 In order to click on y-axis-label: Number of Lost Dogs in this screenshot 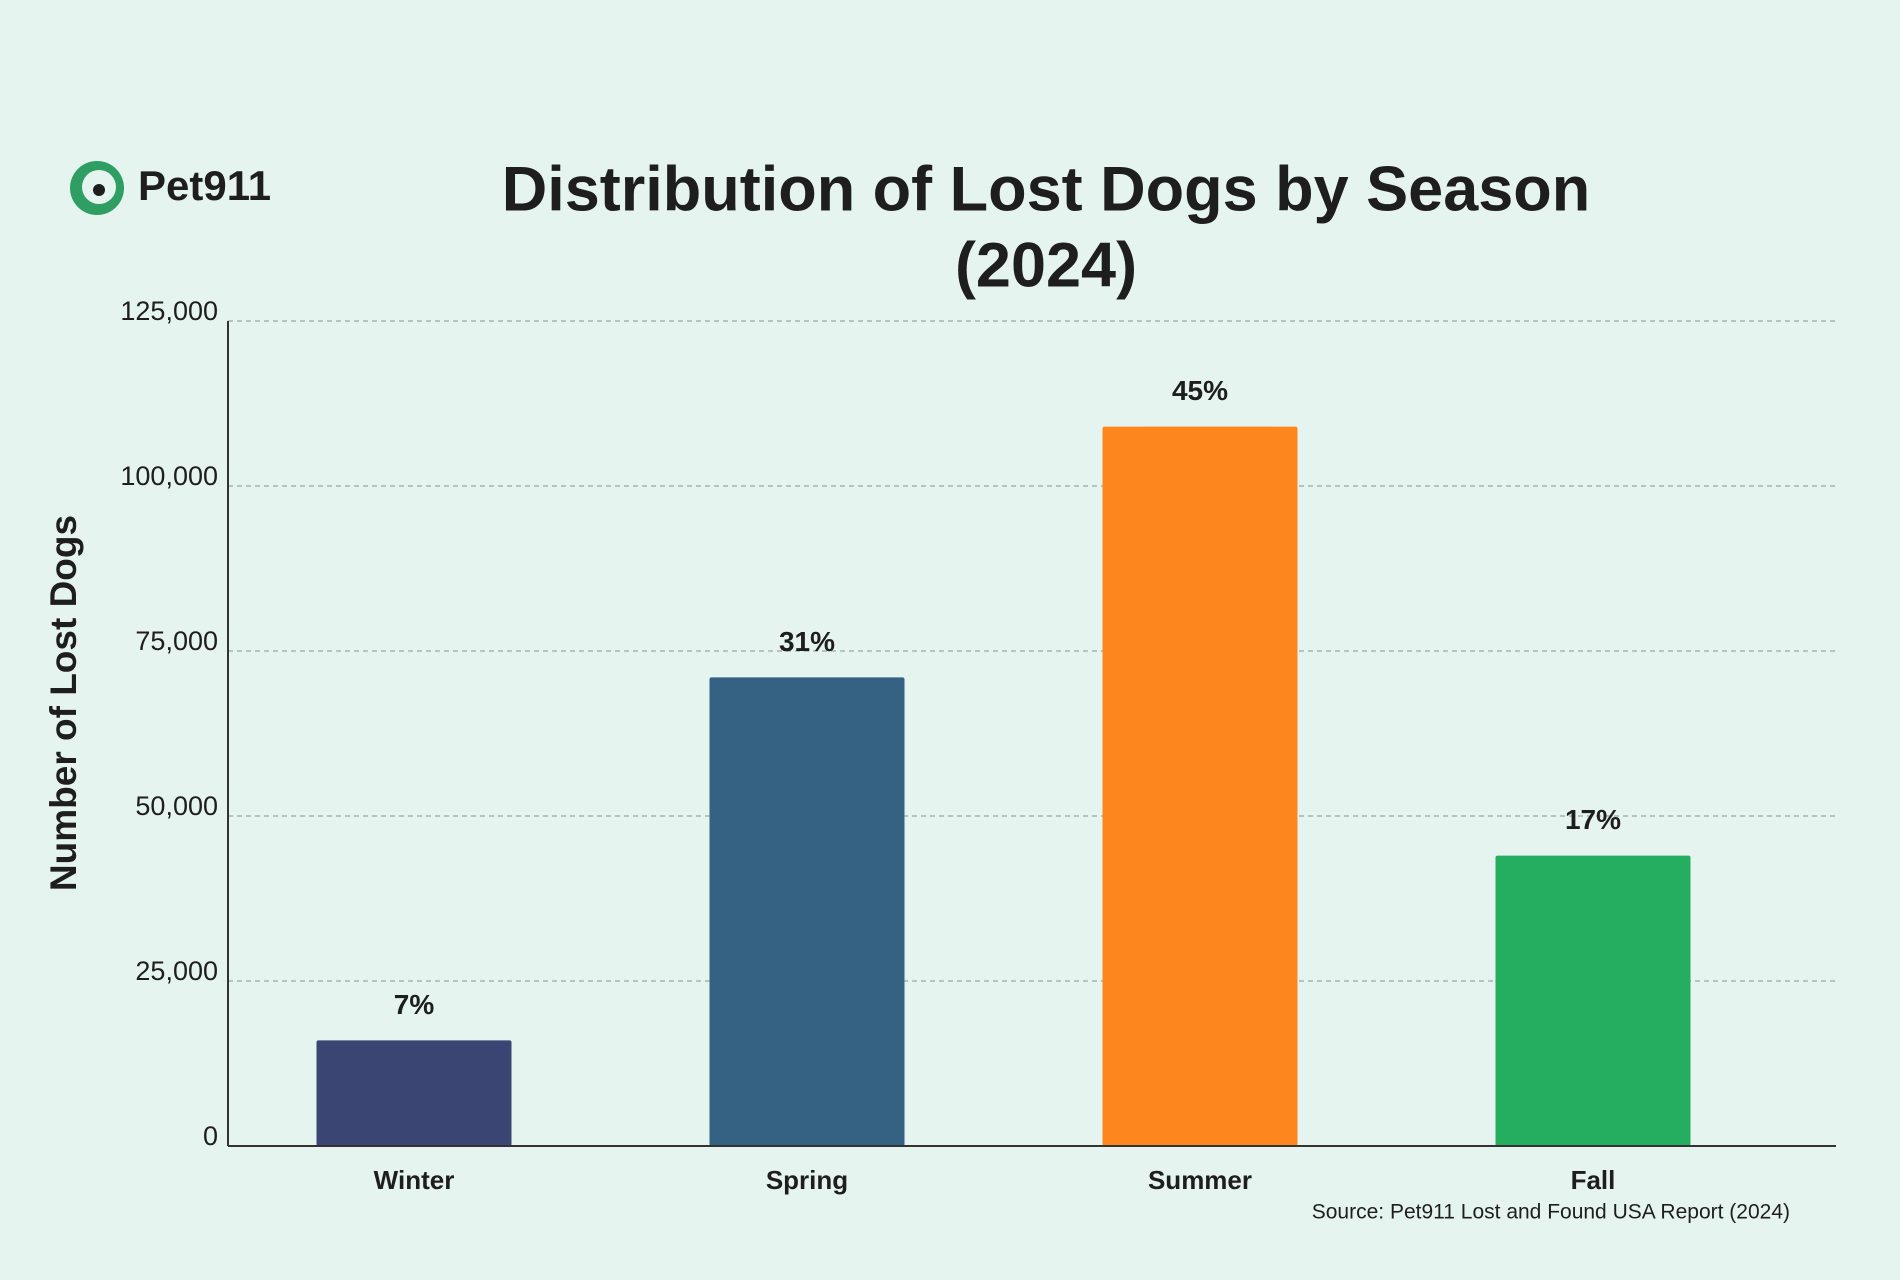, I will do `click(63, 703)`.